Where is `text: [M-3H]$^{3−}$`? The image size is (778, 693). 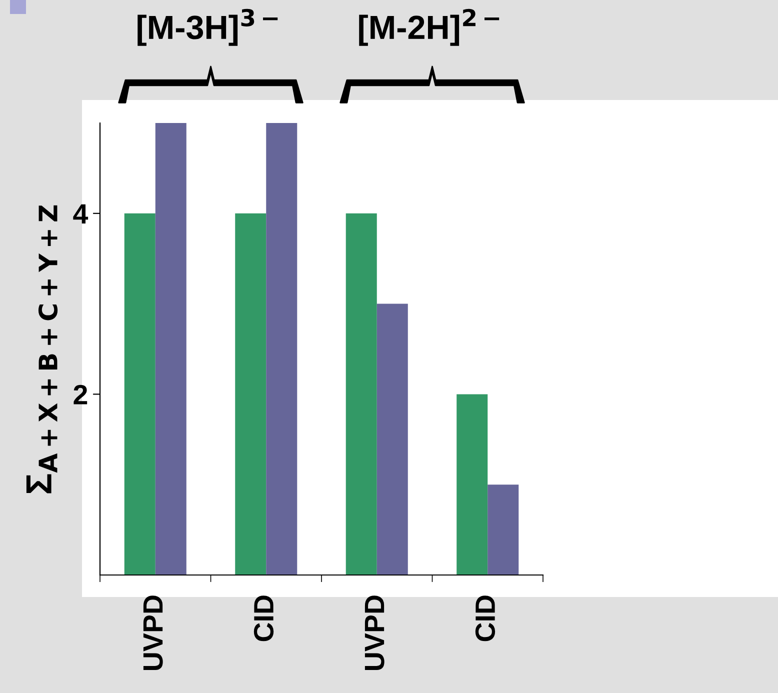
text: [M-3H]$^{3−}$ is located at coordinates (208, 27).